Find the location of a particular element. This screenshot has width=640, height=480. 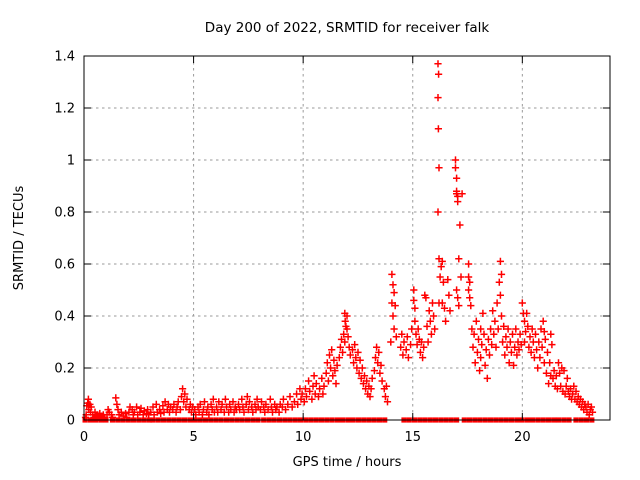

y-tick-label: 1.4 is located at coordinates (64, 57).